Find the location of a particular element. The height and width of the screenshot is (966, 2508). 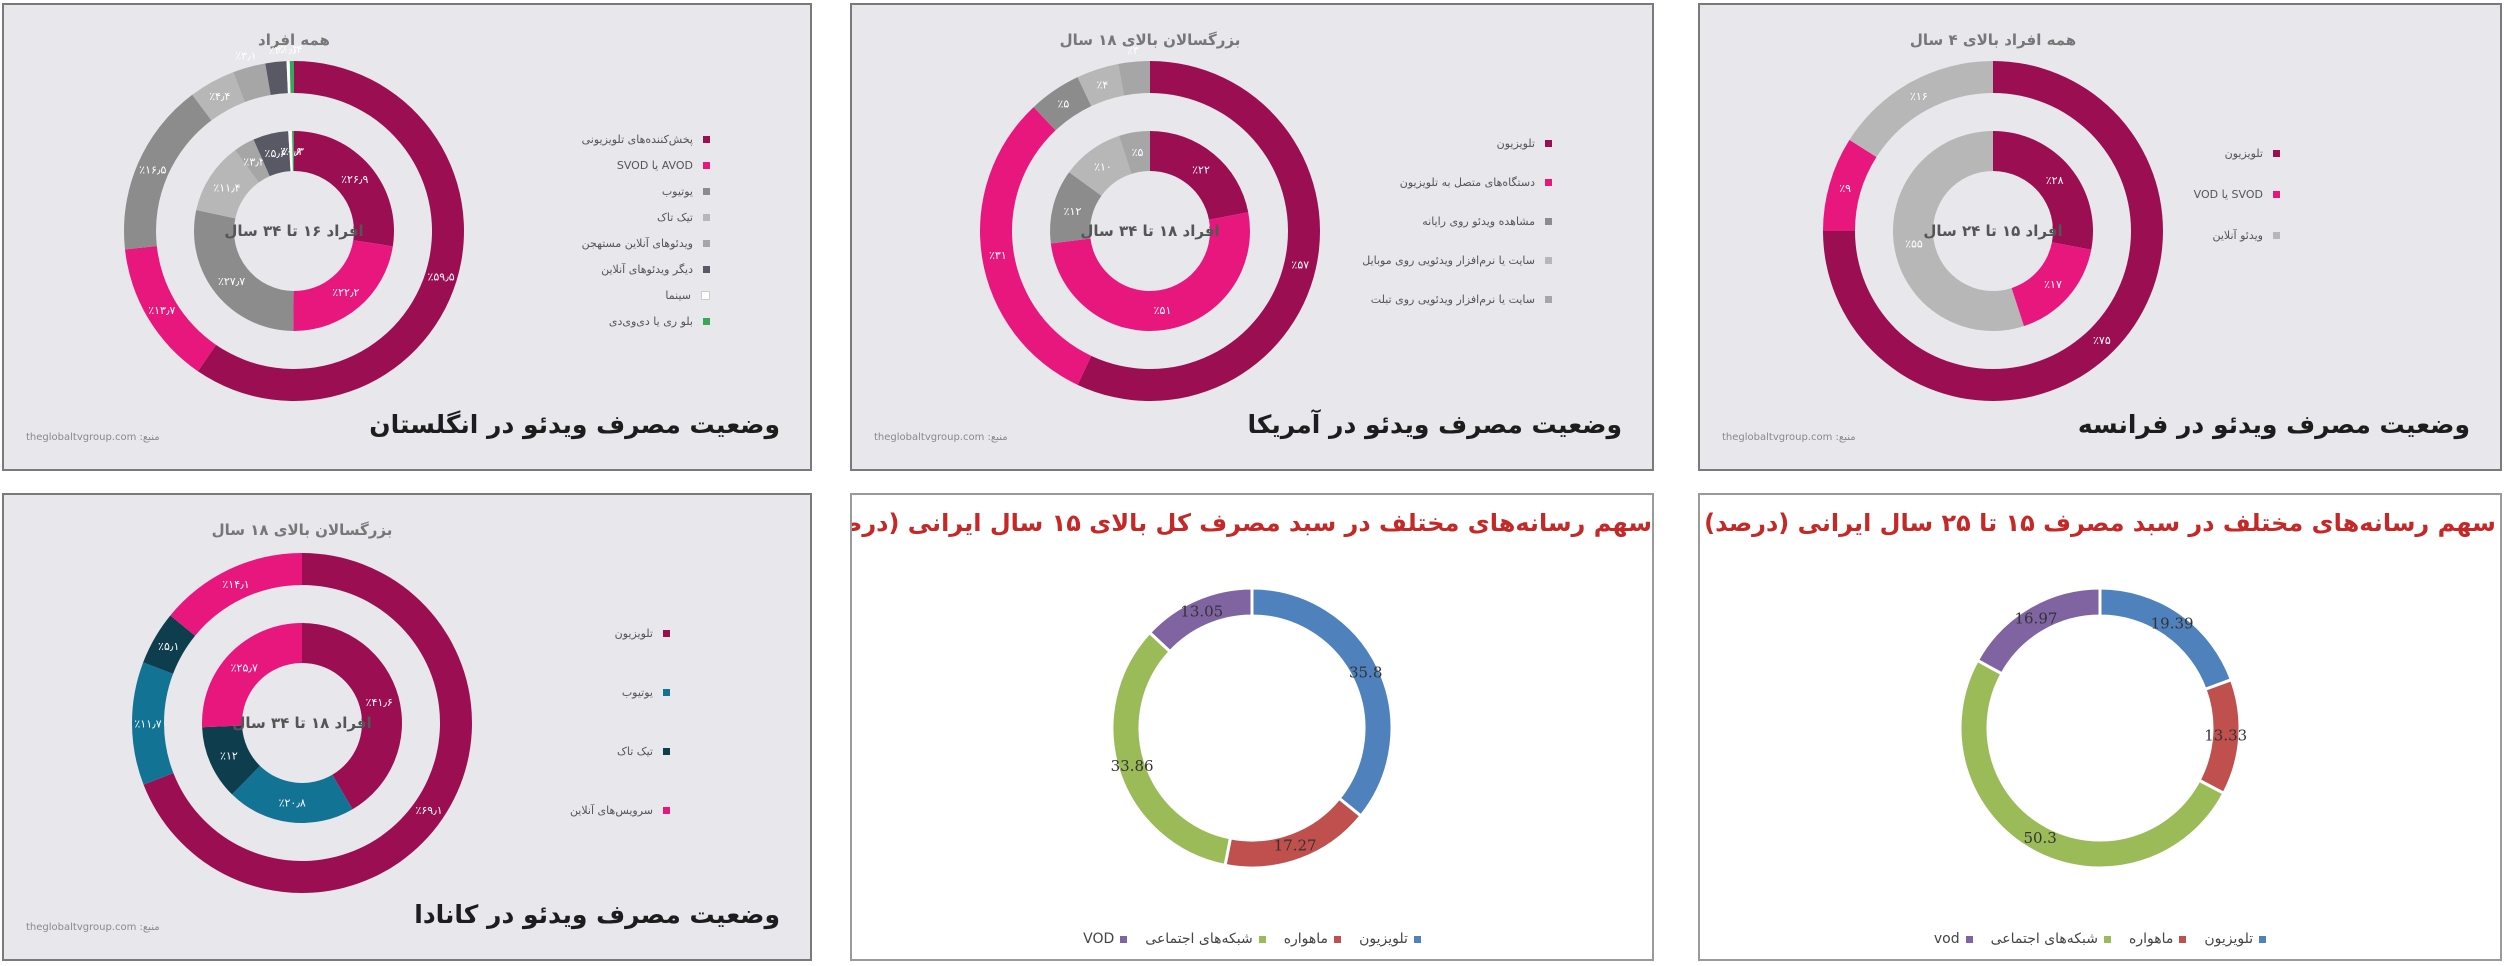

ir25-donut-chart: 19.39 13.33 50.3 16.97 is located at coordinates (2102, 728).